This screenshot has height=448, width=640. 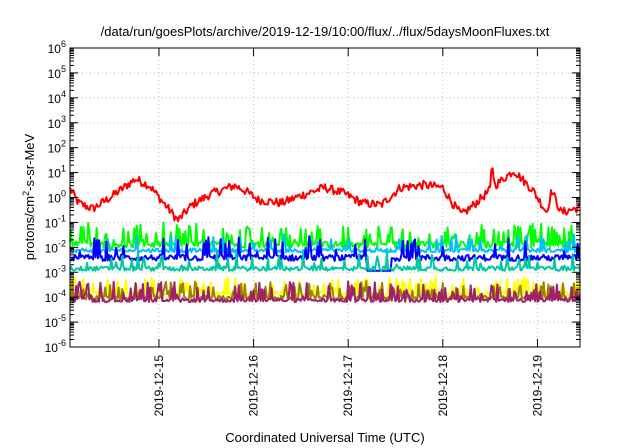 I want to click on x-tick-label: 2019-12-19, so click(x=537, y=386).